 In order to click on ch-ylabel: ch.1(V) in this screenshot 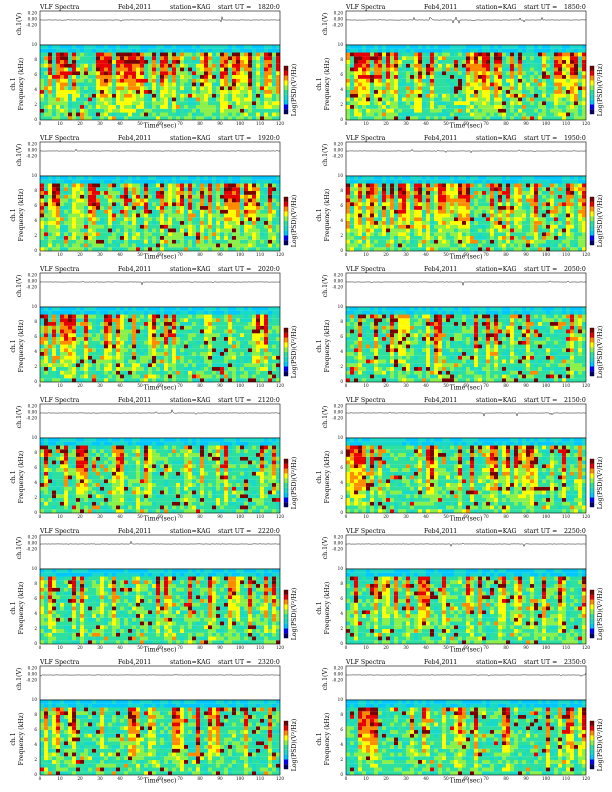, I will do `click(19, 155)`.